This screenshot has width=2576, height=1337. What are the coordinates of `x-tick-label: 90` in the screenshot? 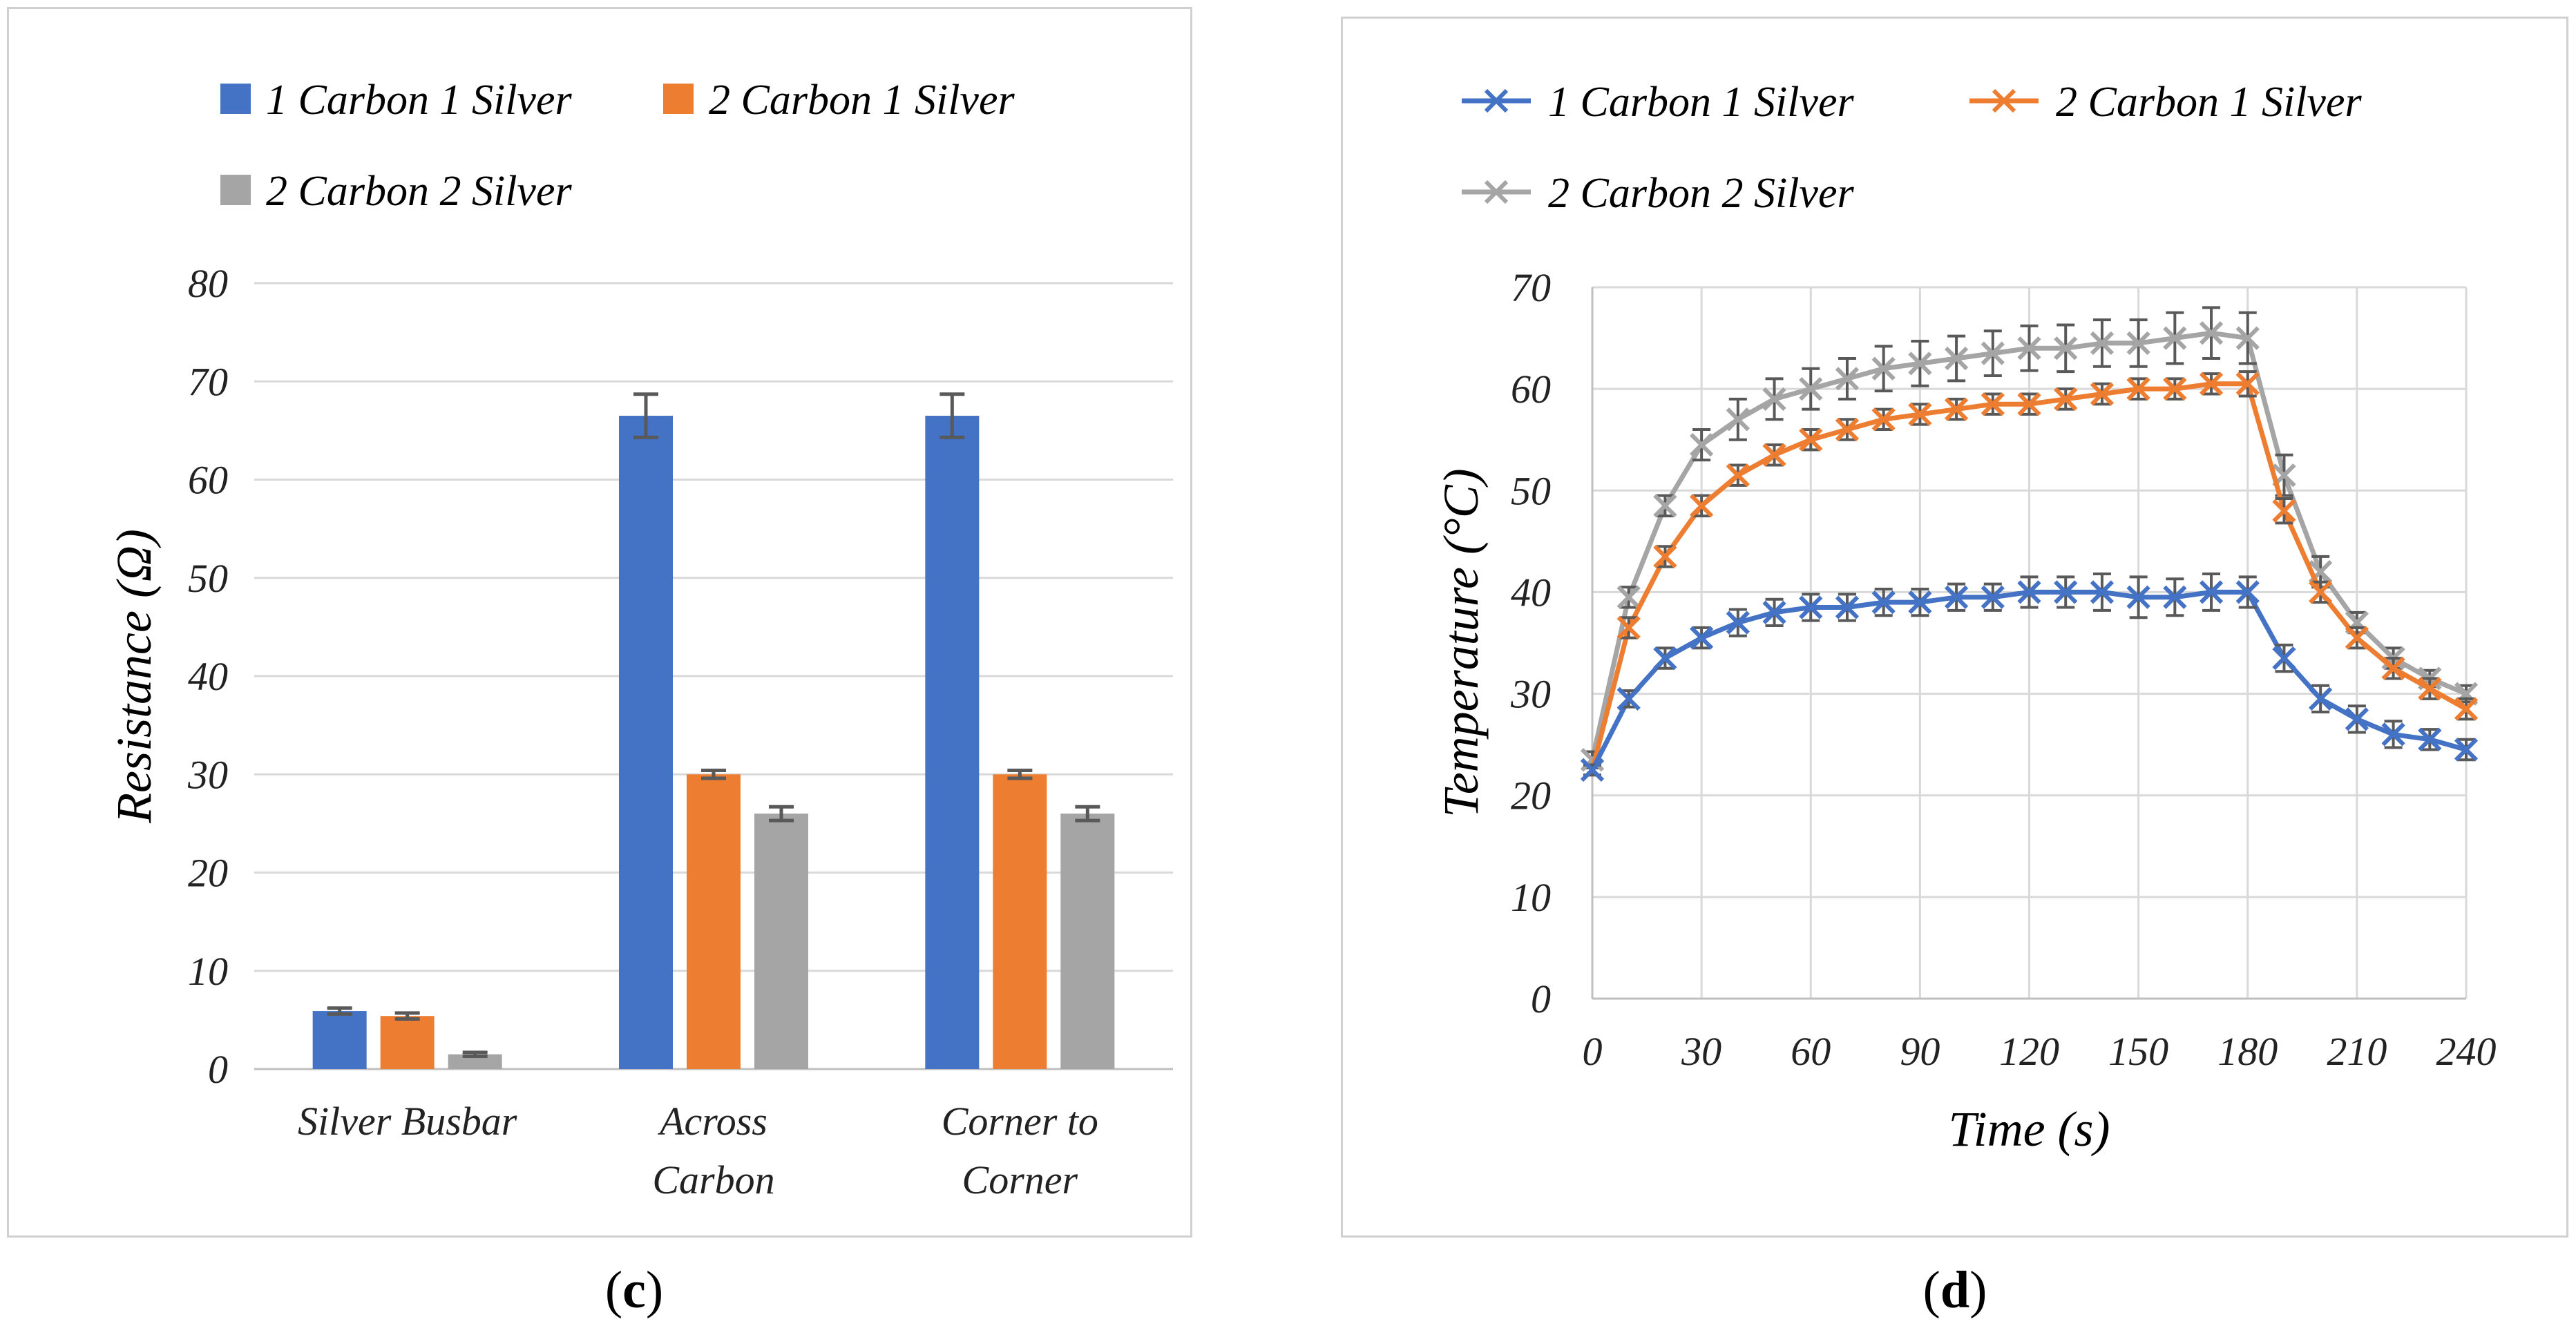 It's located at (1920, 1051).